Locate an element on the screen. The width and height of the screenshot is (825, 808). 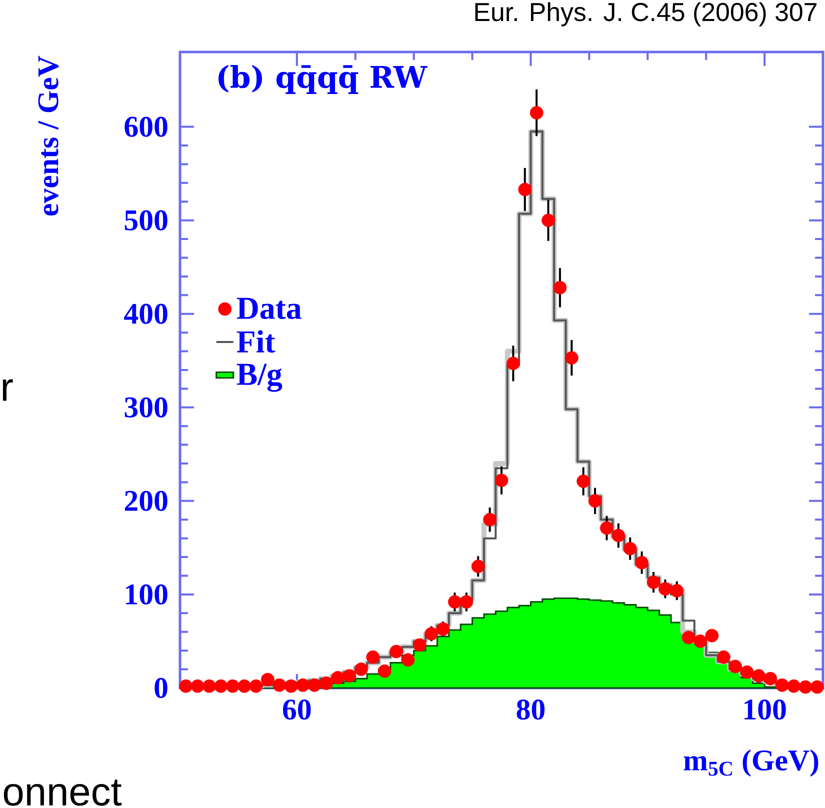
y-tick-label: 600 is located at coordinates (146, 126).